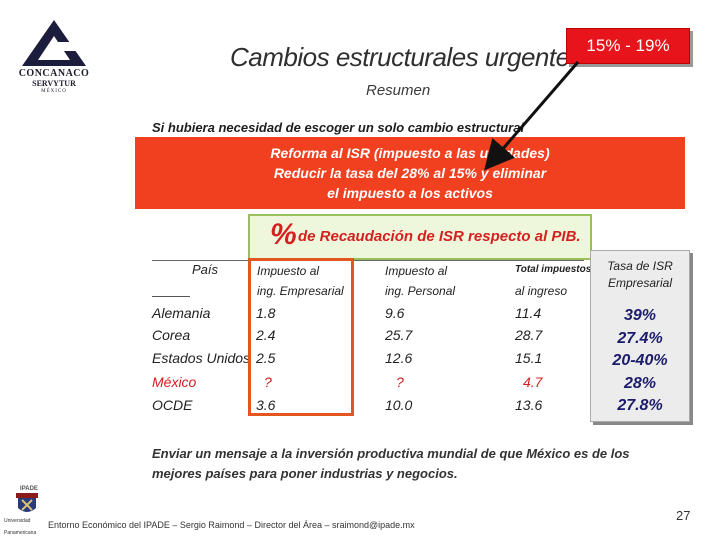 The width and height of the screenshot is (720, 540). What do you see at coordinates (29, 489) in the screenshot?
I see `ipade-label: IPADE` at bounding box center [29, 489].